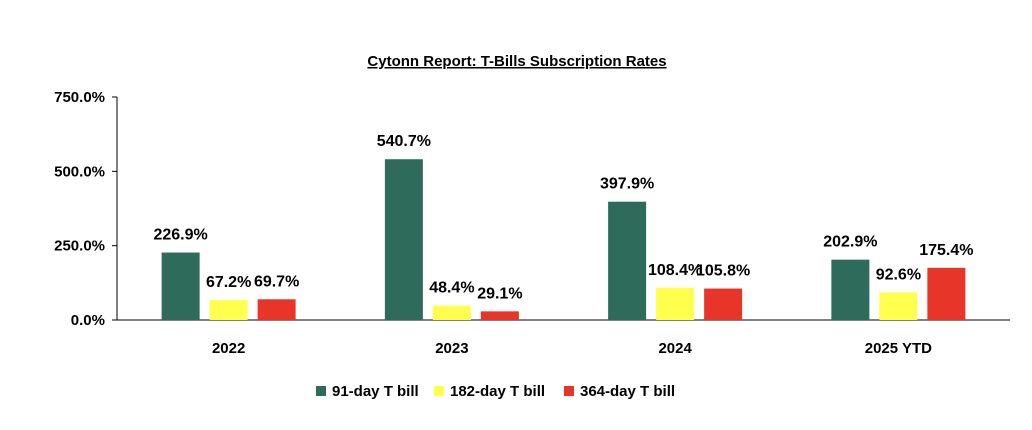 The width and height of the screenshot is (1032, 430). I want to click on data-label: 69.7%, so click(276, 281).